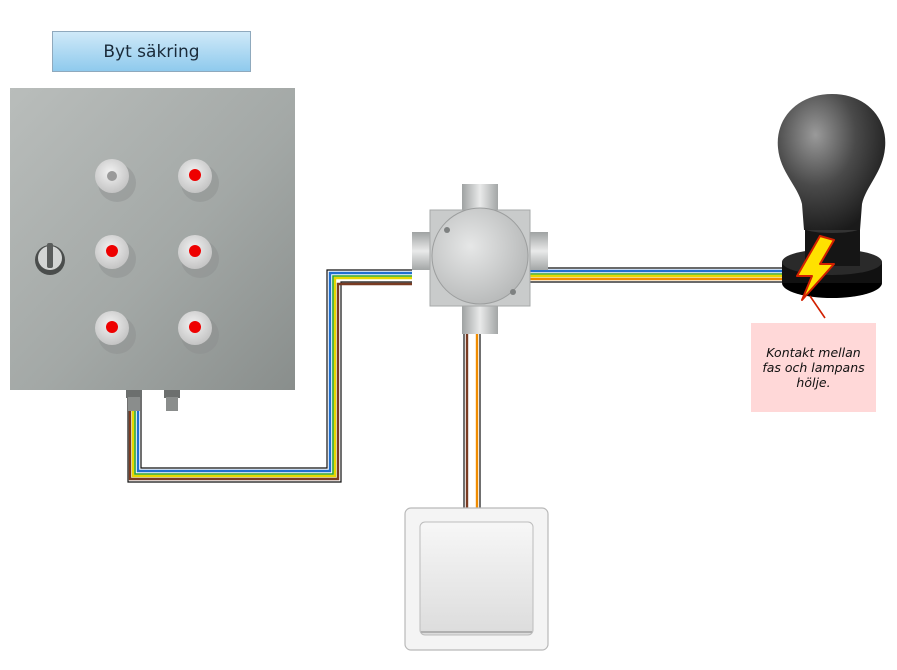 This screenshot has width=897, height=670. Describe the element at coordinates (115, 256) in the screenshot. I see `fuse-middle-left` at that location.